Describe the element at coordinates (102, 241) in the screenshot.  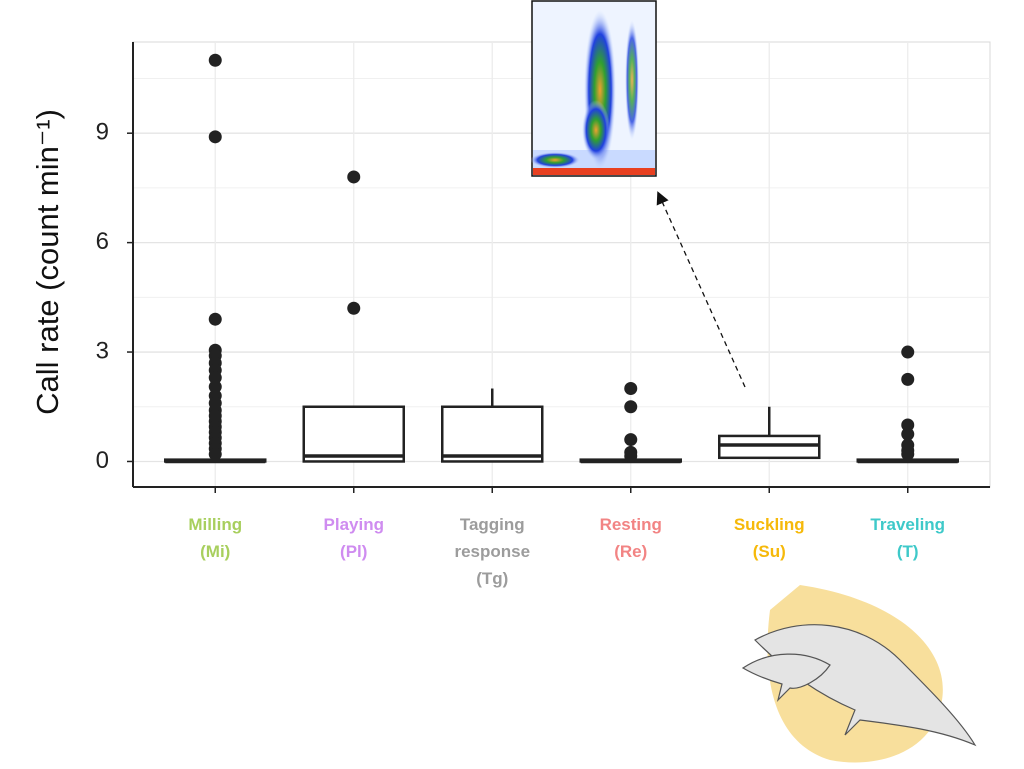
I see `y-tick-label: 6` at that location.